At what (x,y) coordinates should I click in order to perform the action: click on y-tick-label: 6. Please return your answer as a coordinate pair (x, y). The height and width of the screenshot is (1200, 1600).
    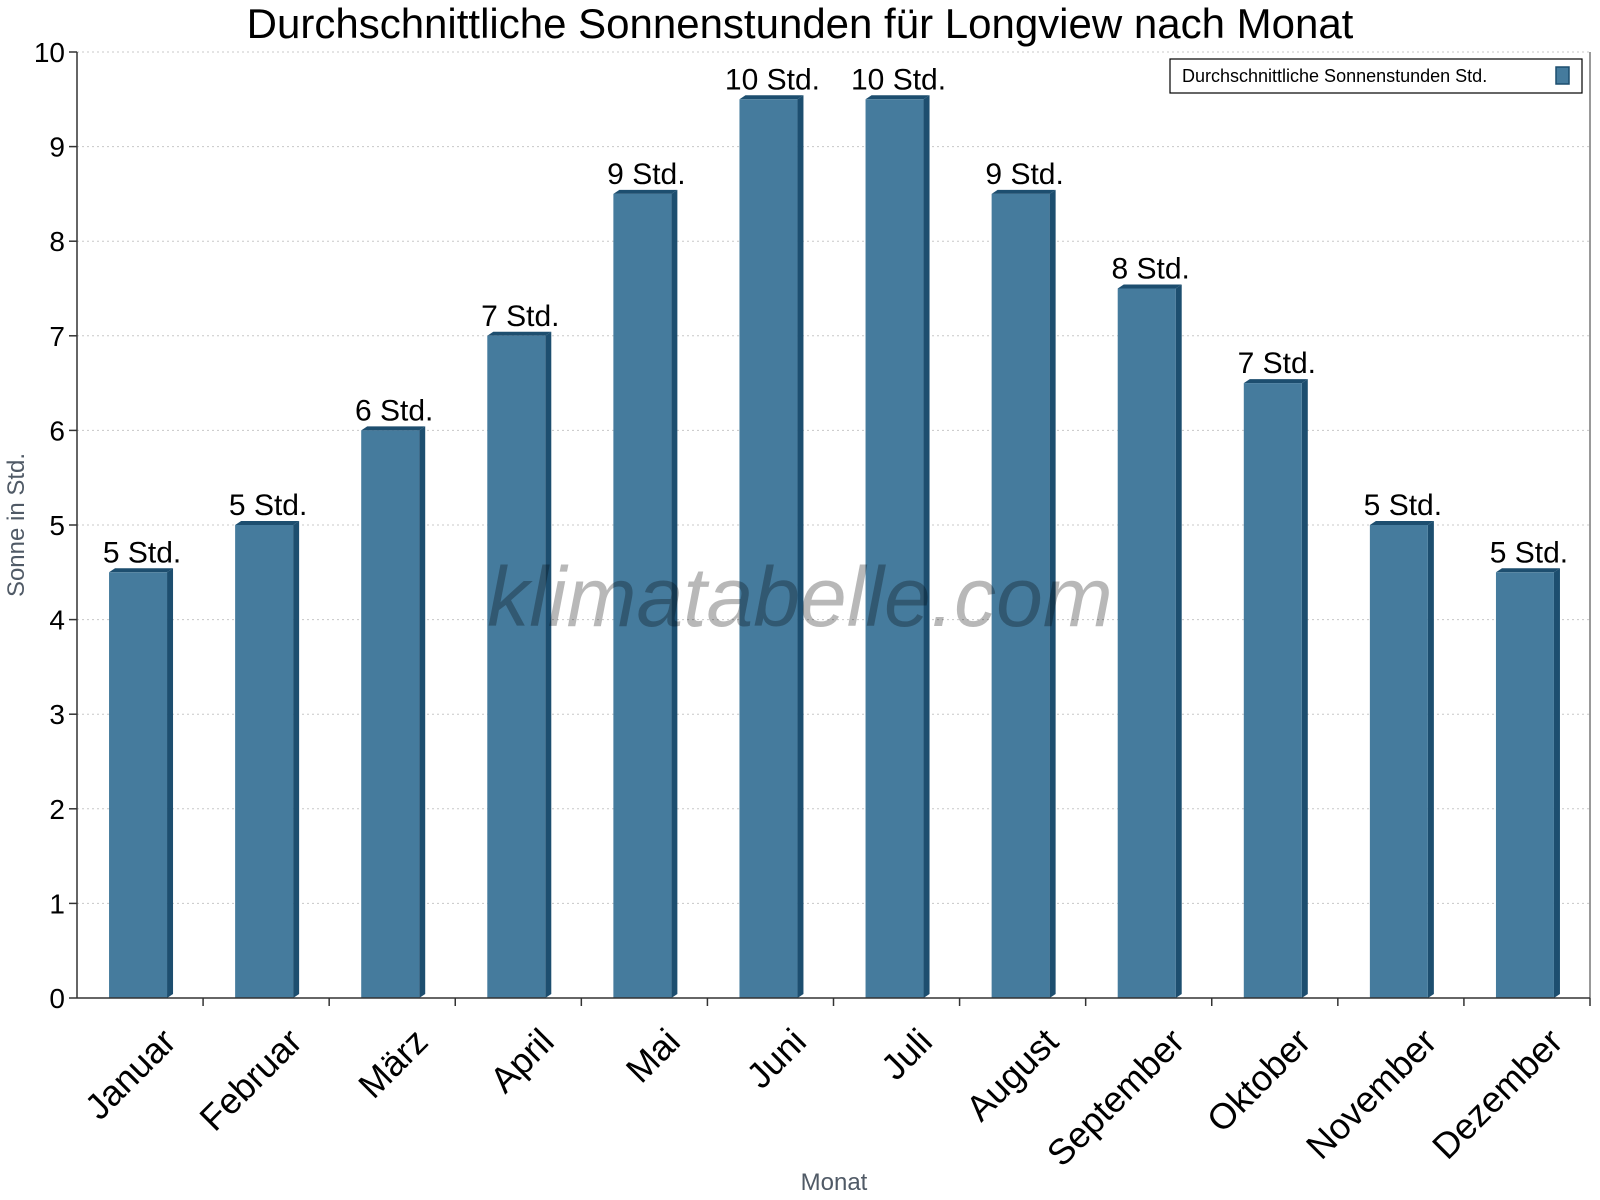
    Looking at the image, I should click on (57, 430).